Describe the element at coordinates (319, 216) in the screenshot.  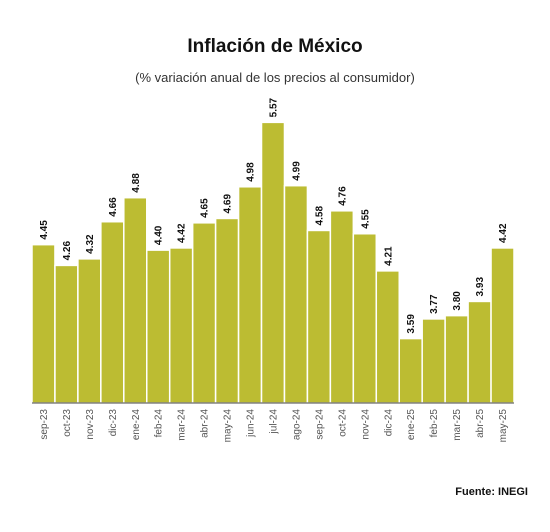
I see `value-label: 4.58` at that location.